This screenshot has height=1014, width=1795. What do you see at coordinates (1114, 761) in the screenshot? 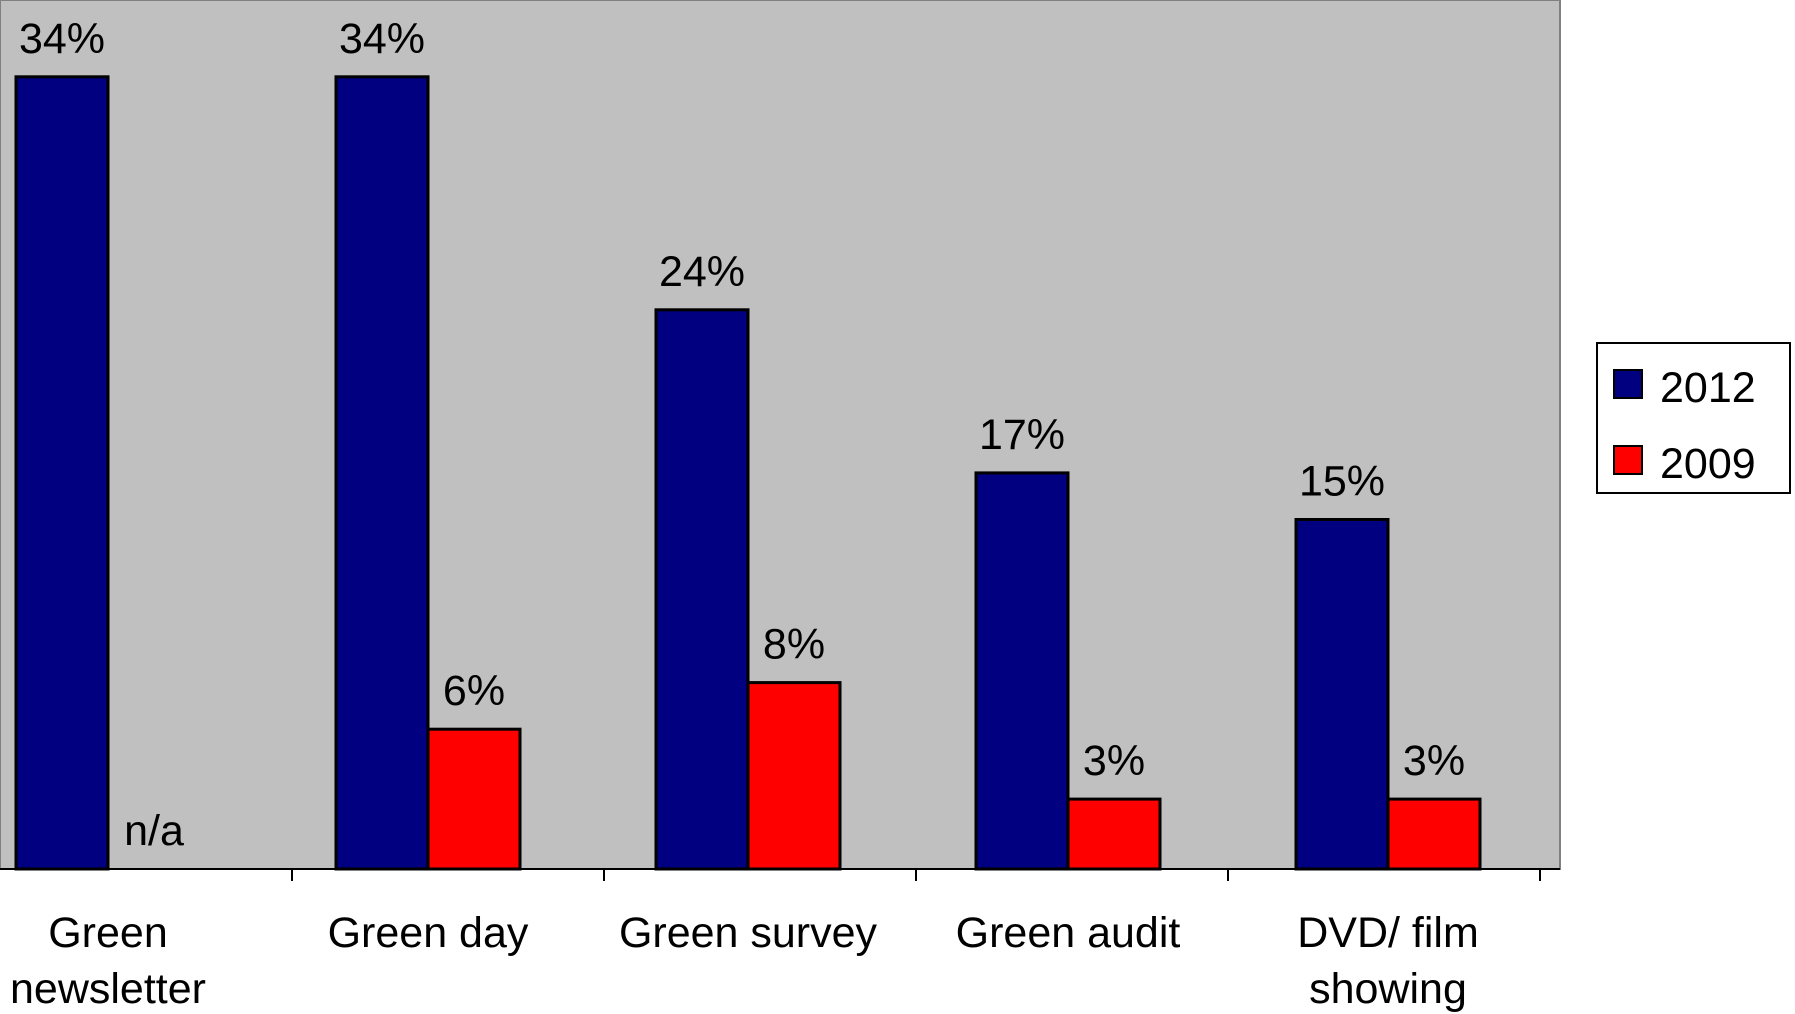
I see `value-label-2009-3: 3%` at bounding box center [1114, 761].